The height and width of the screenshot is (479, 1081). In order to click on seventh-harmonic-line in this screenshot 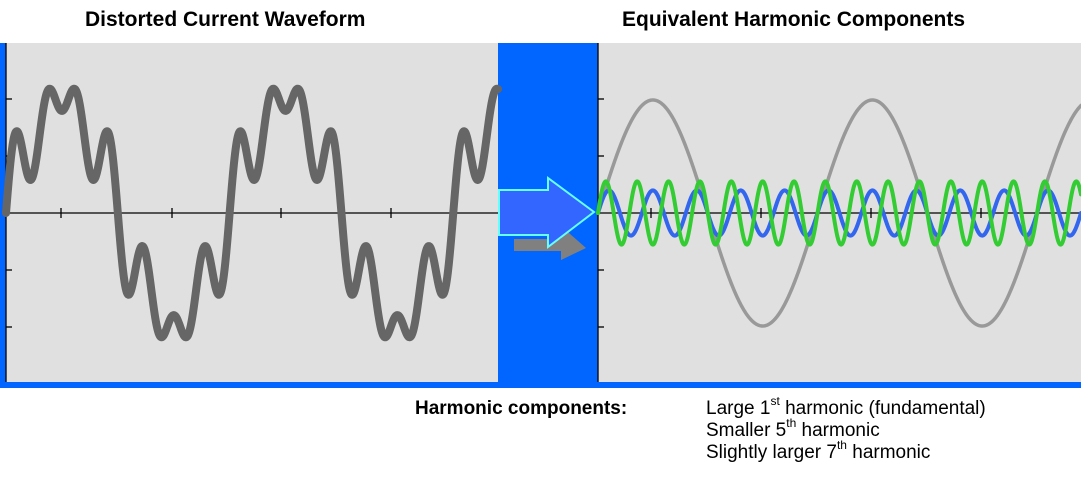, I will do `click(838, 213)`.